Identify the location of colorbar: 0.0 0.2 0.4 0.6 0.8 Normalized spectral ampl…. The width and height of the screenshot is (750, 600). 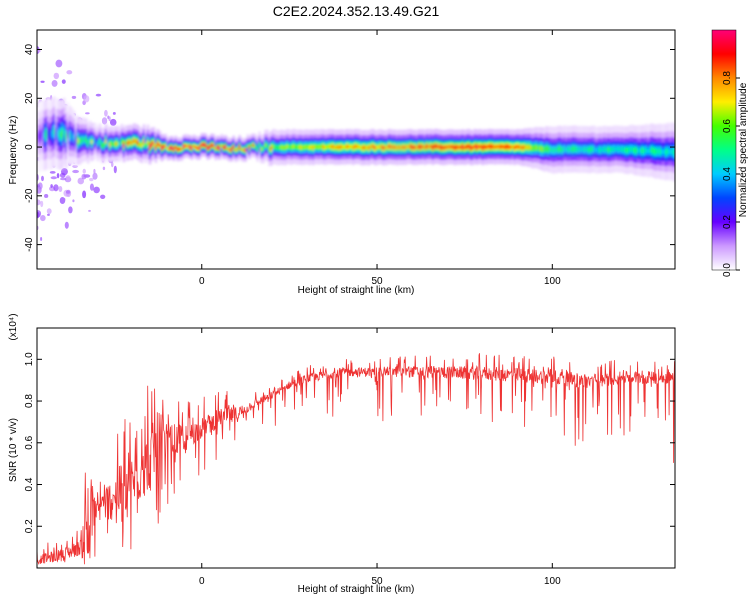
(730, 153).